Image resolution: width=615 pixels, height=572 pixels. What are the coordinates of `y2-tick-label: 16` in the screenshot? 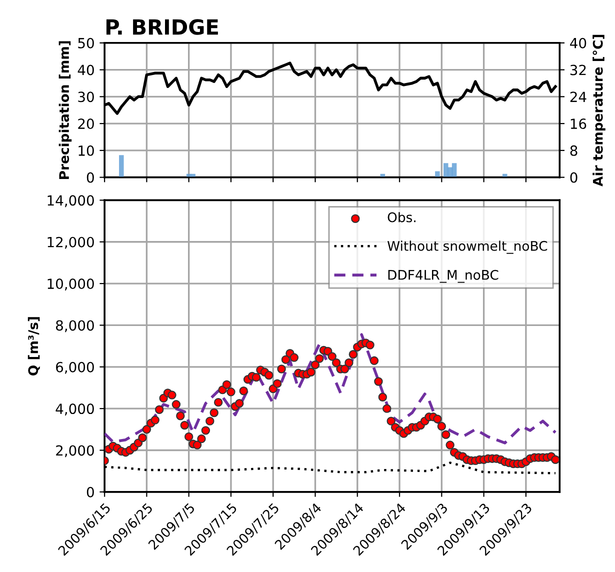 It's located at (578, 124).